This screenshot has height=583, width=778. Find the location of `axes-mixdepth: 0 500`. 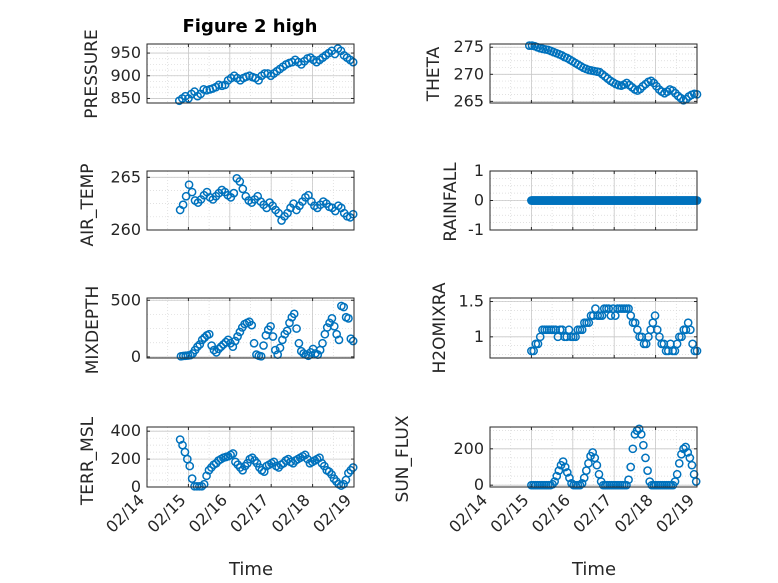

axes-mixdepth: 0 500 is located at coordinates (234, 328).